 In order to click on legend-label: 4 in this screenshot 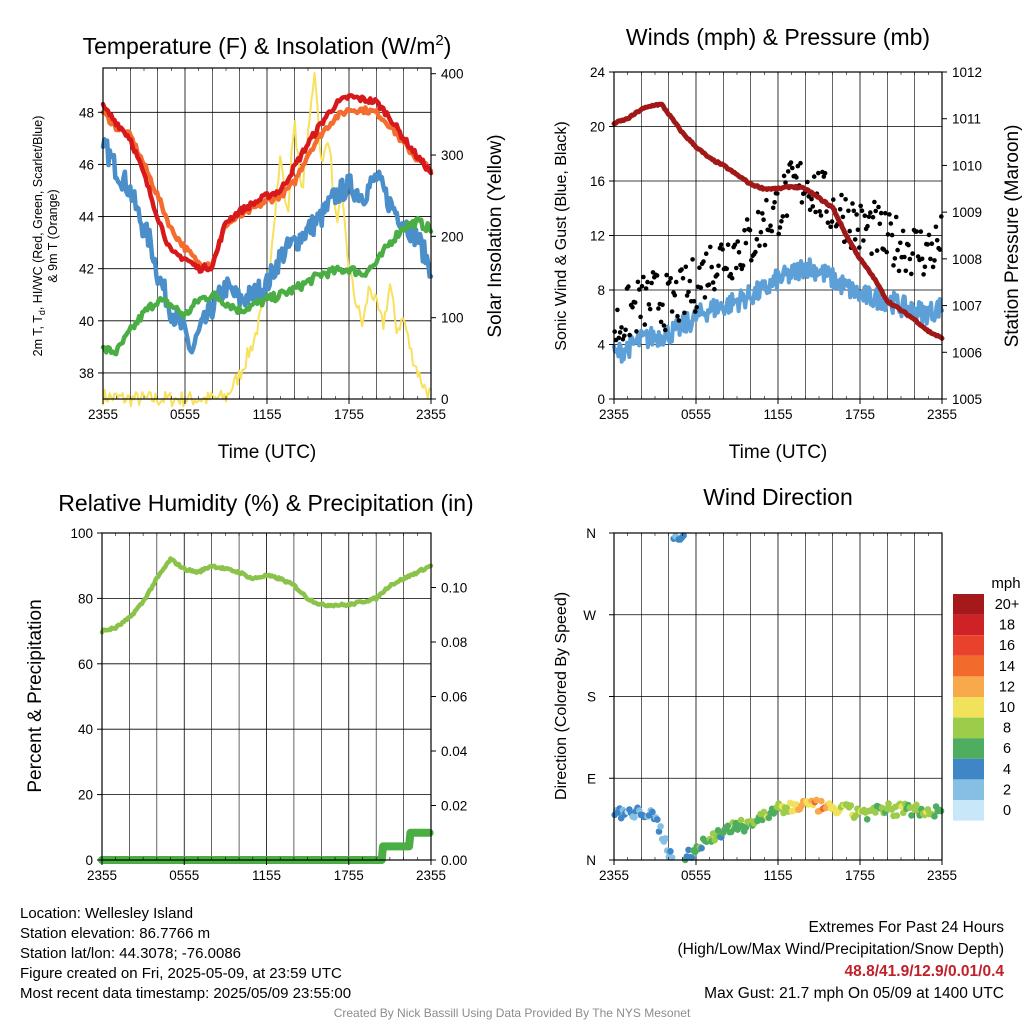, I will do `click(1007, 770)`.